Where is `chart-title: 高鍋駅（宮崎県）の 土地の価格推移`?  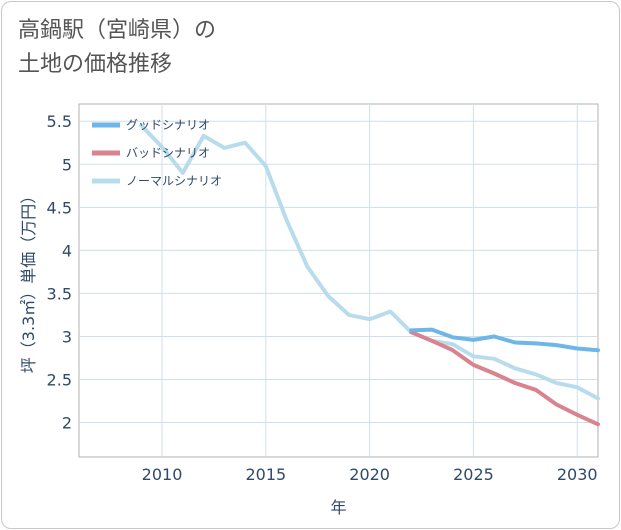
chart-title: 高鍋駅（宮崎県）の 土地の価格推移 is located at coordinates (117, 48).